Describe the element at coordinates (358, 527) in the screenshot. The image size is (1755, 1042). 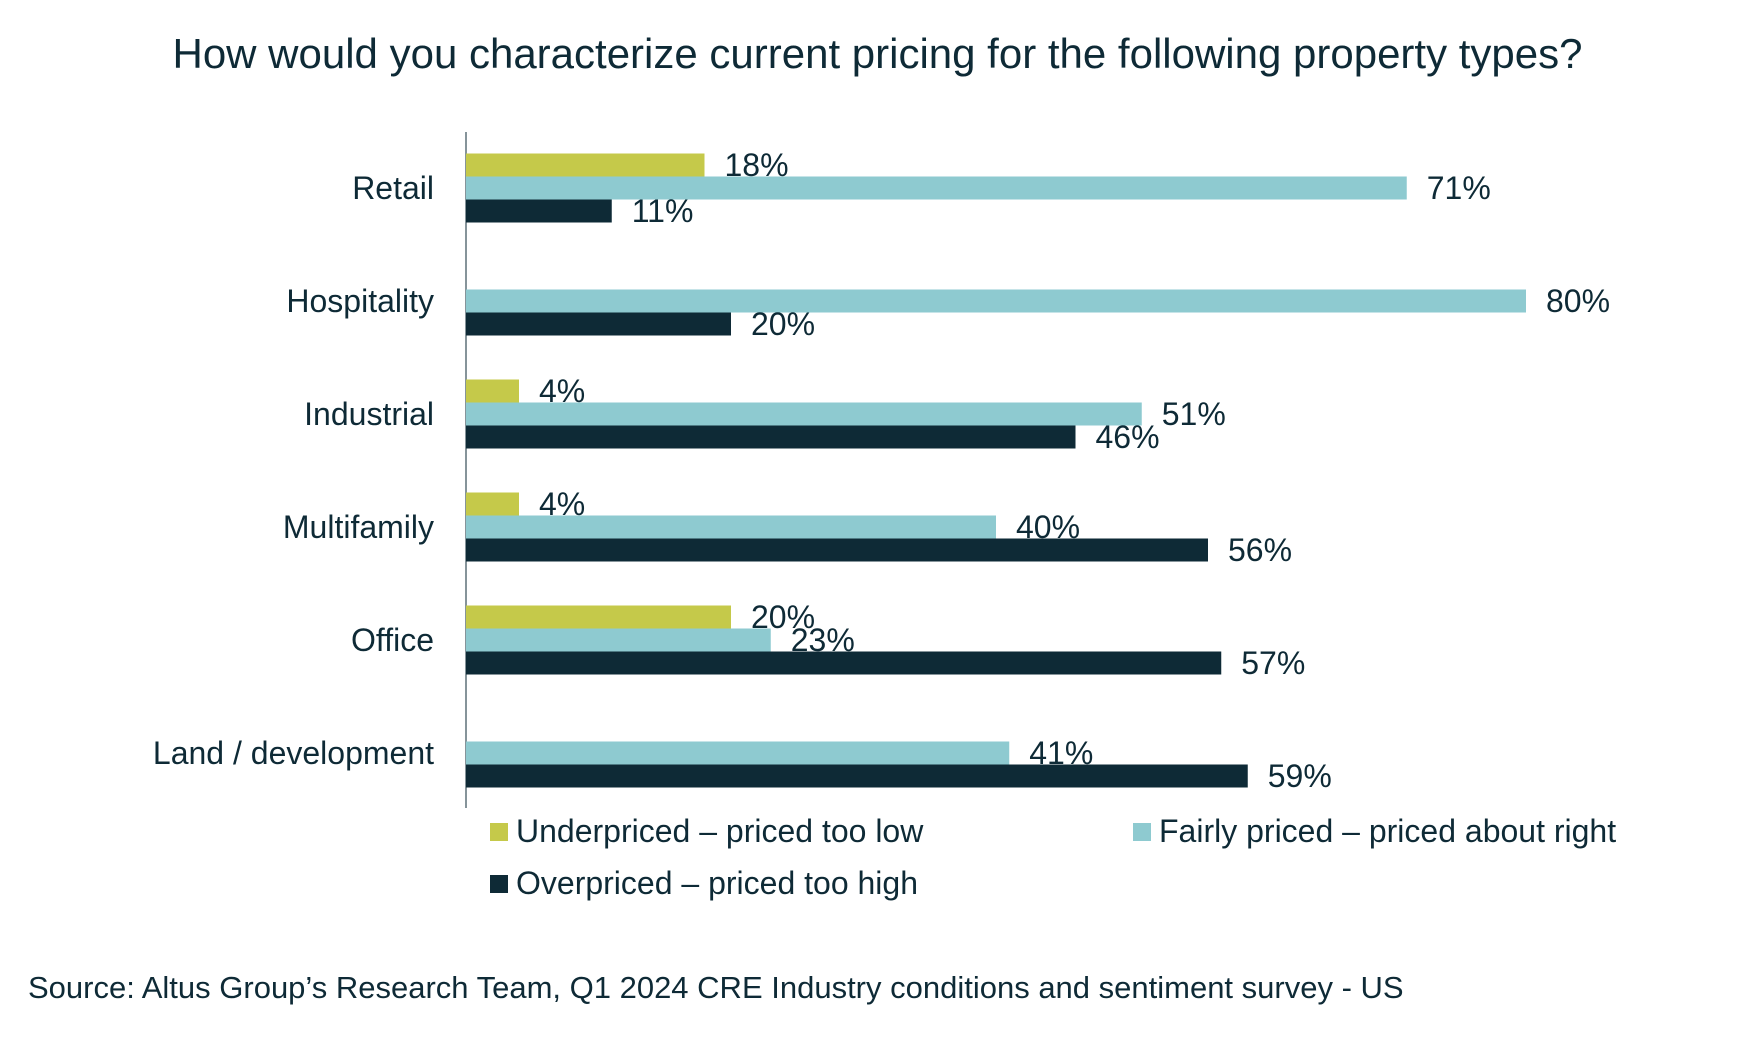
I see `category-label: Multifamily` at that location.